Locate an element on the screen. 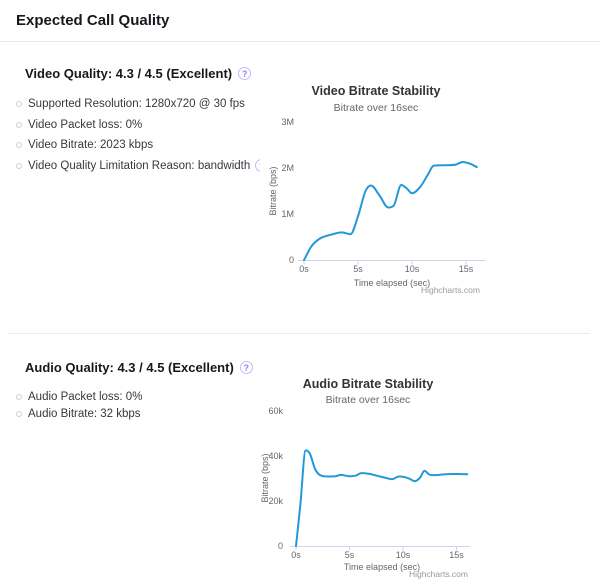 The height and width of the screenshot is (582, 600). audio-quality-heading: Audio Quality: 4.3 / 4.5 (Excellent) ? is located at coordinates (139, 367).